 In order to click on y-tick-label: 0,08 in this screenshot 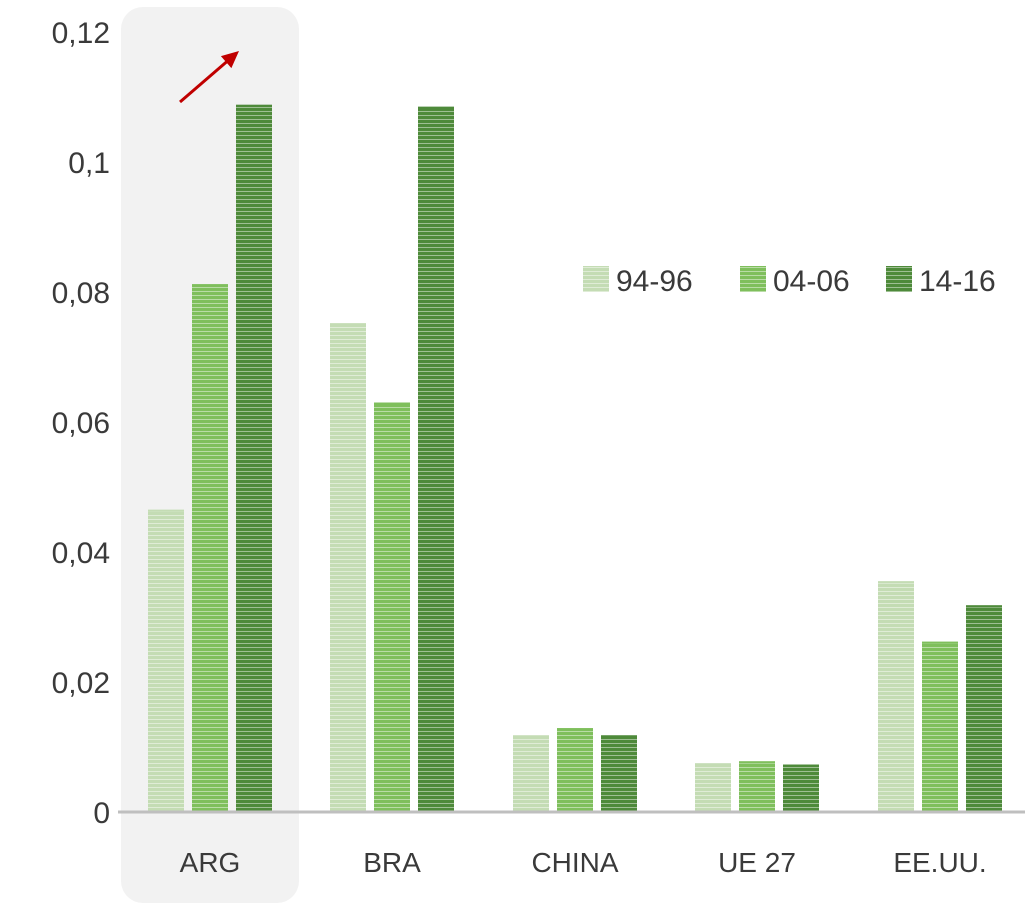, I will do `click(81, 293)`.